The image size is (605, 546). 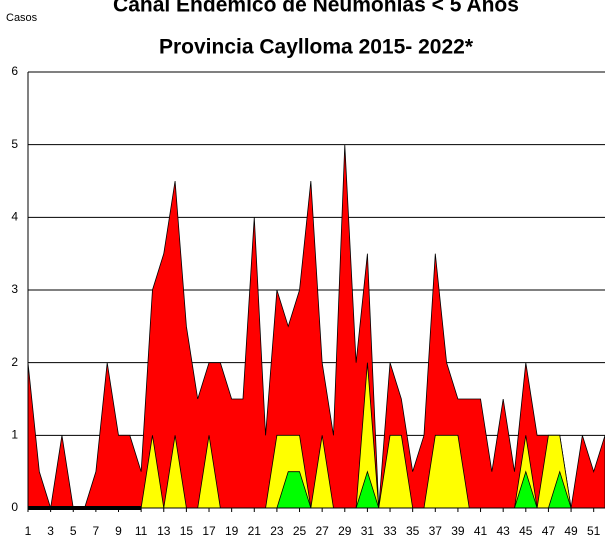 I want to click on x-tick-label: 9, so click(x=118, y=531).